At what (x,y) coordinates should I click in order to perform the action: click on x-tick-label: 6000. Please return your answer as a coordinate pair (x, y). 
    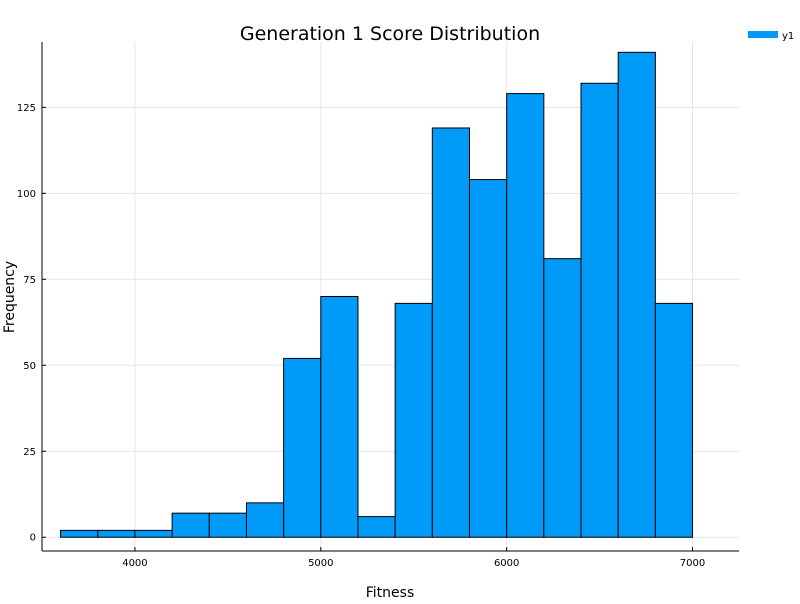
    Looking at the image, I should click on (506, 563).